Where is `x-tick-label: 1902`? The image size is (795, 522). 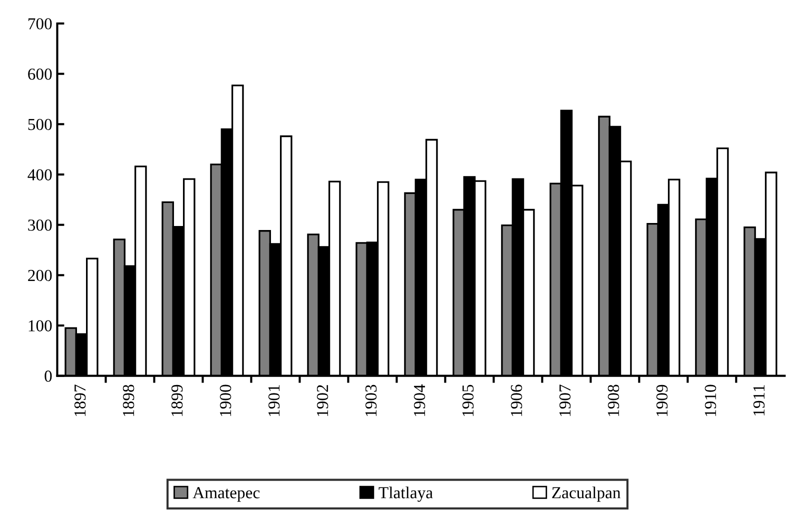 x-tick-label: 1902 is located at coordinates (322, 400).